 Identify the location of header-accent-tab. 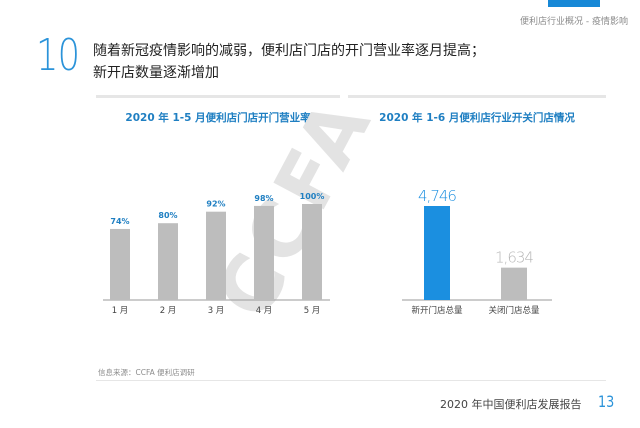
(574, 3).